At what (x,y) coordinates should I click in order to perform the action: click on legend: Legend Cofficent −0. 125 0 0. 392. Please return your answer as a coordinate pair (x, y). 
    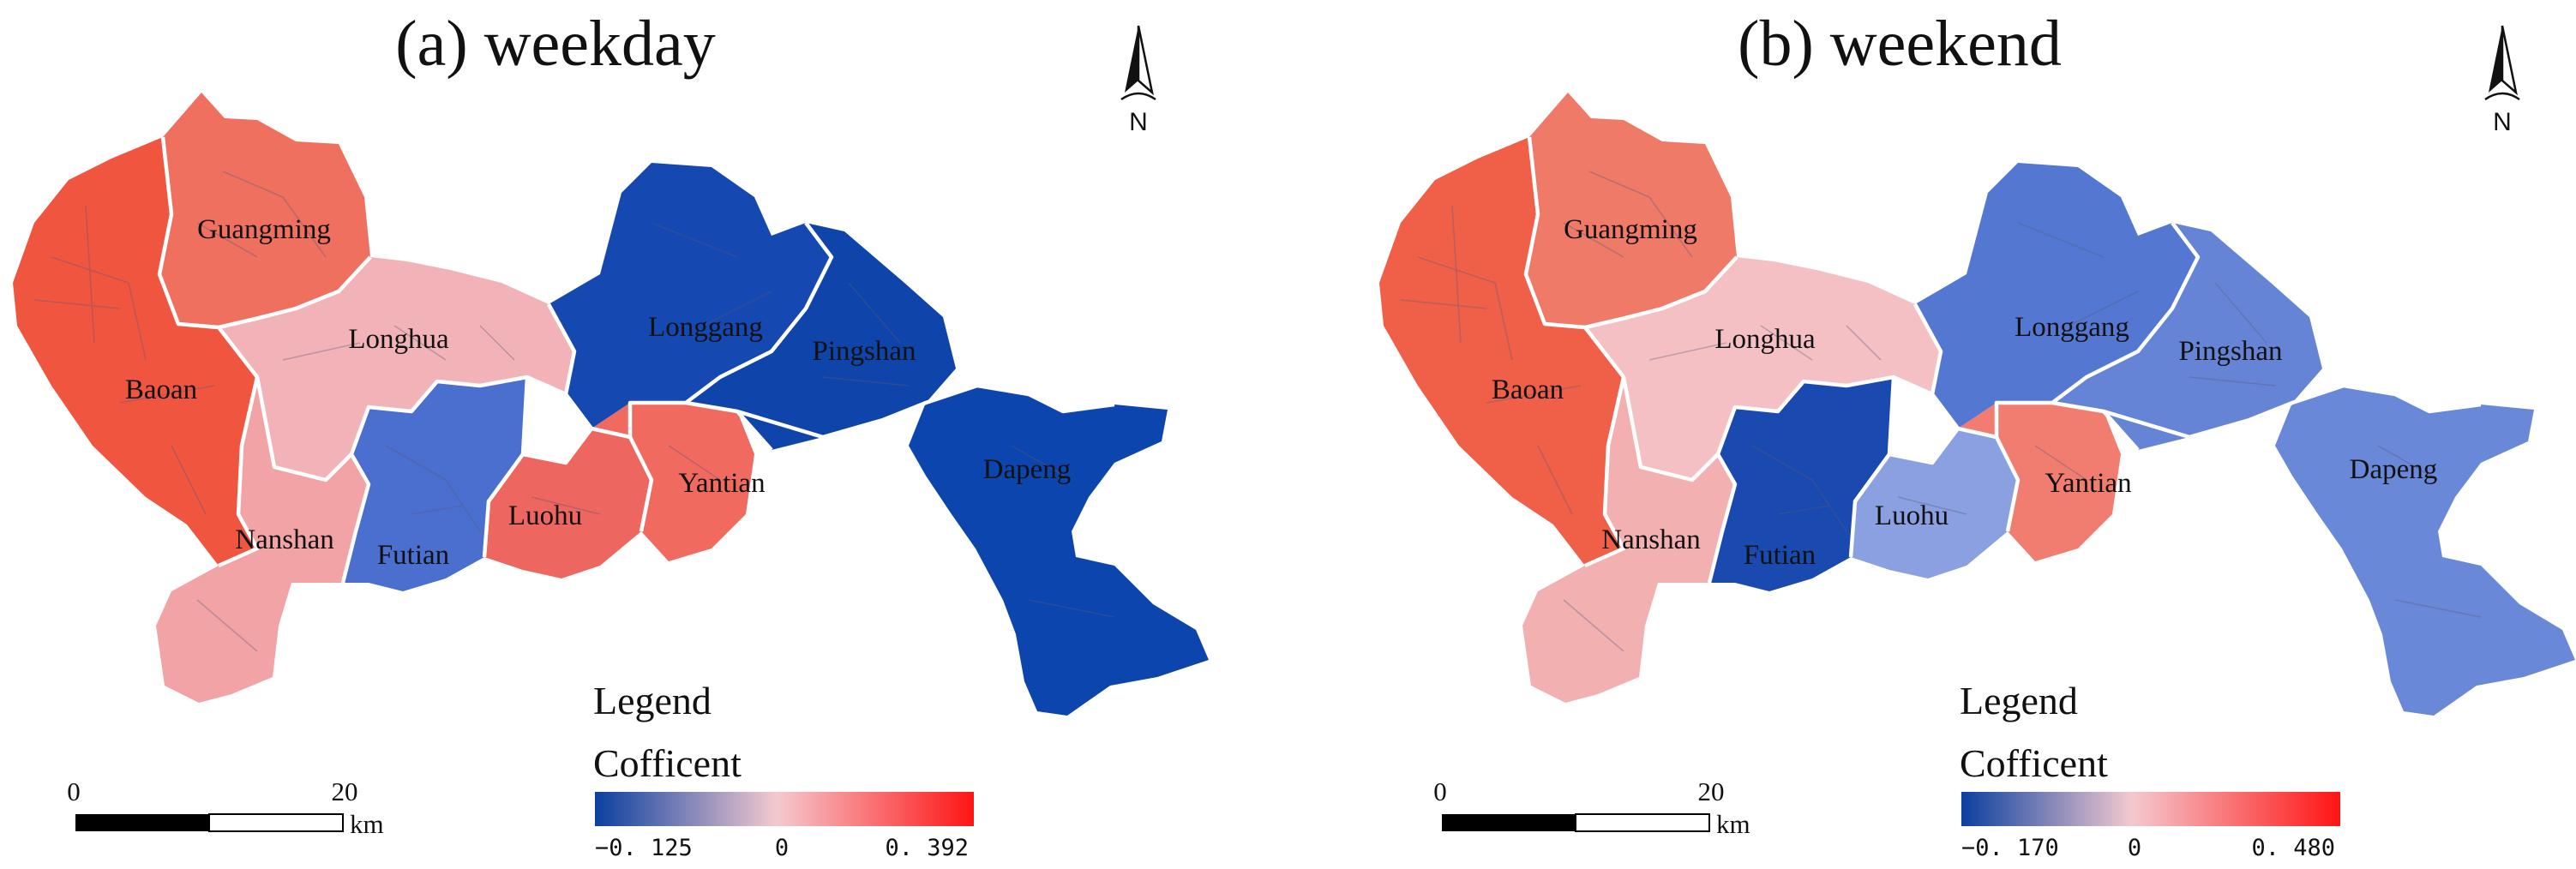
    Looking at the image, I should click on (783, 770).